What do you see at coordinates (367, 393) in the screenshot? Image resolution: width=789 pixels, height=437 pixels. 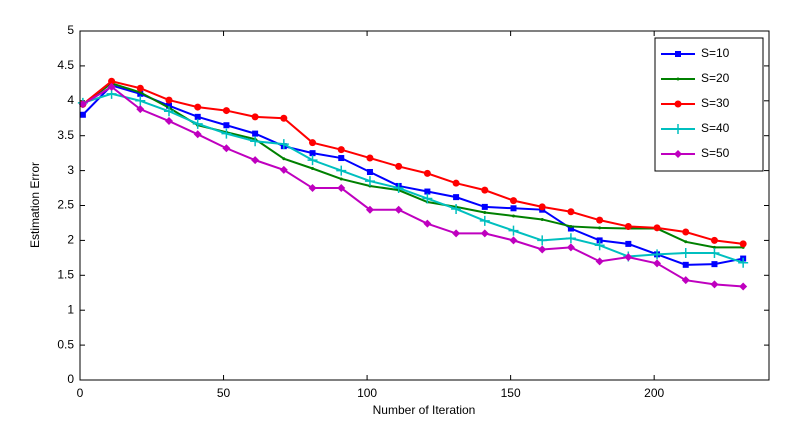 I see `x-tick-label: 100` at bounding box center [367, 393].